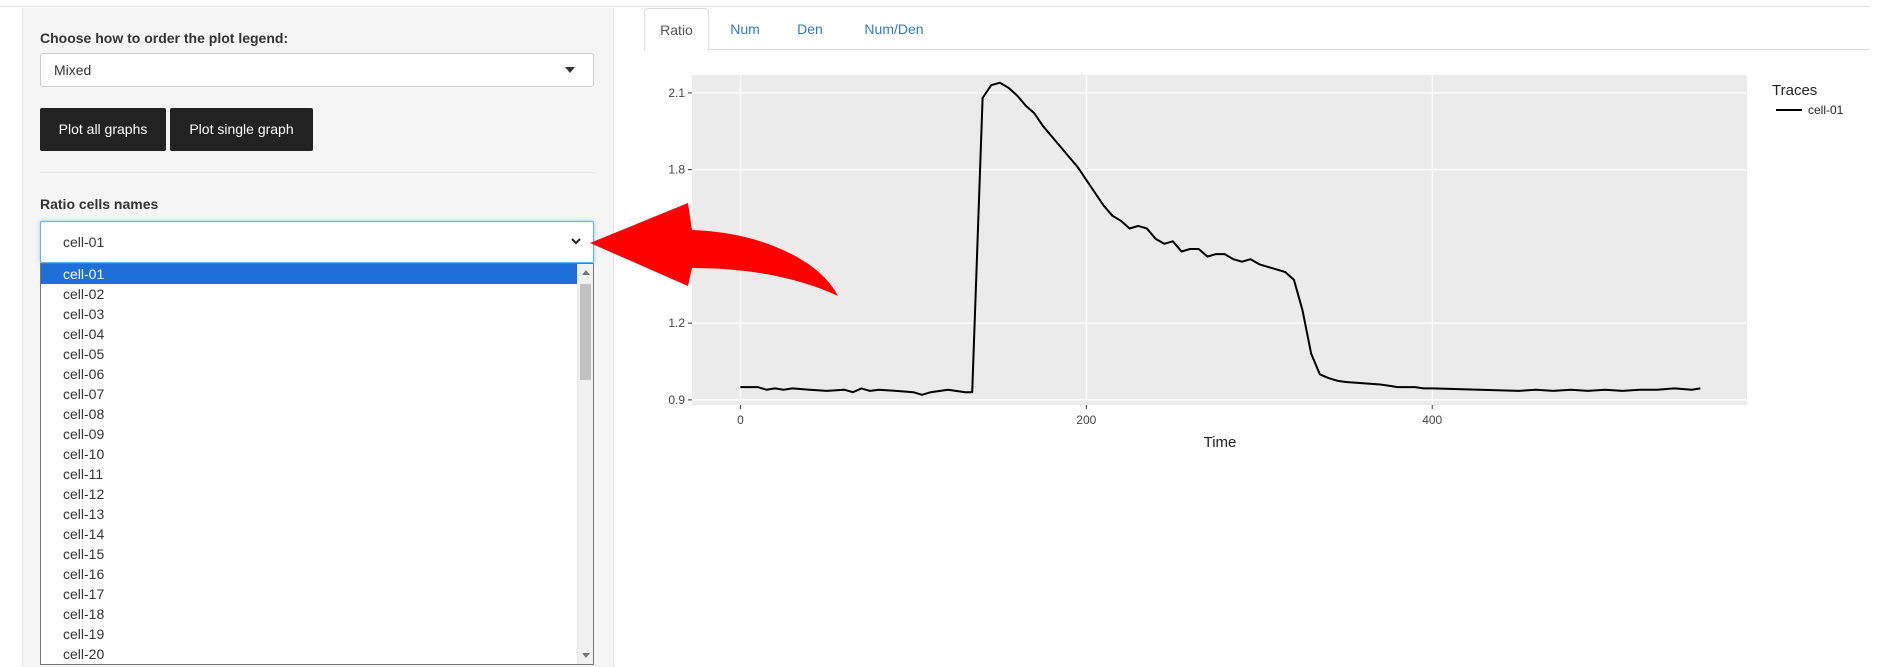  Describe the element at coordinates (894, 29) in the screenshot. I see `tab-num-den: Num/Den` at that location.